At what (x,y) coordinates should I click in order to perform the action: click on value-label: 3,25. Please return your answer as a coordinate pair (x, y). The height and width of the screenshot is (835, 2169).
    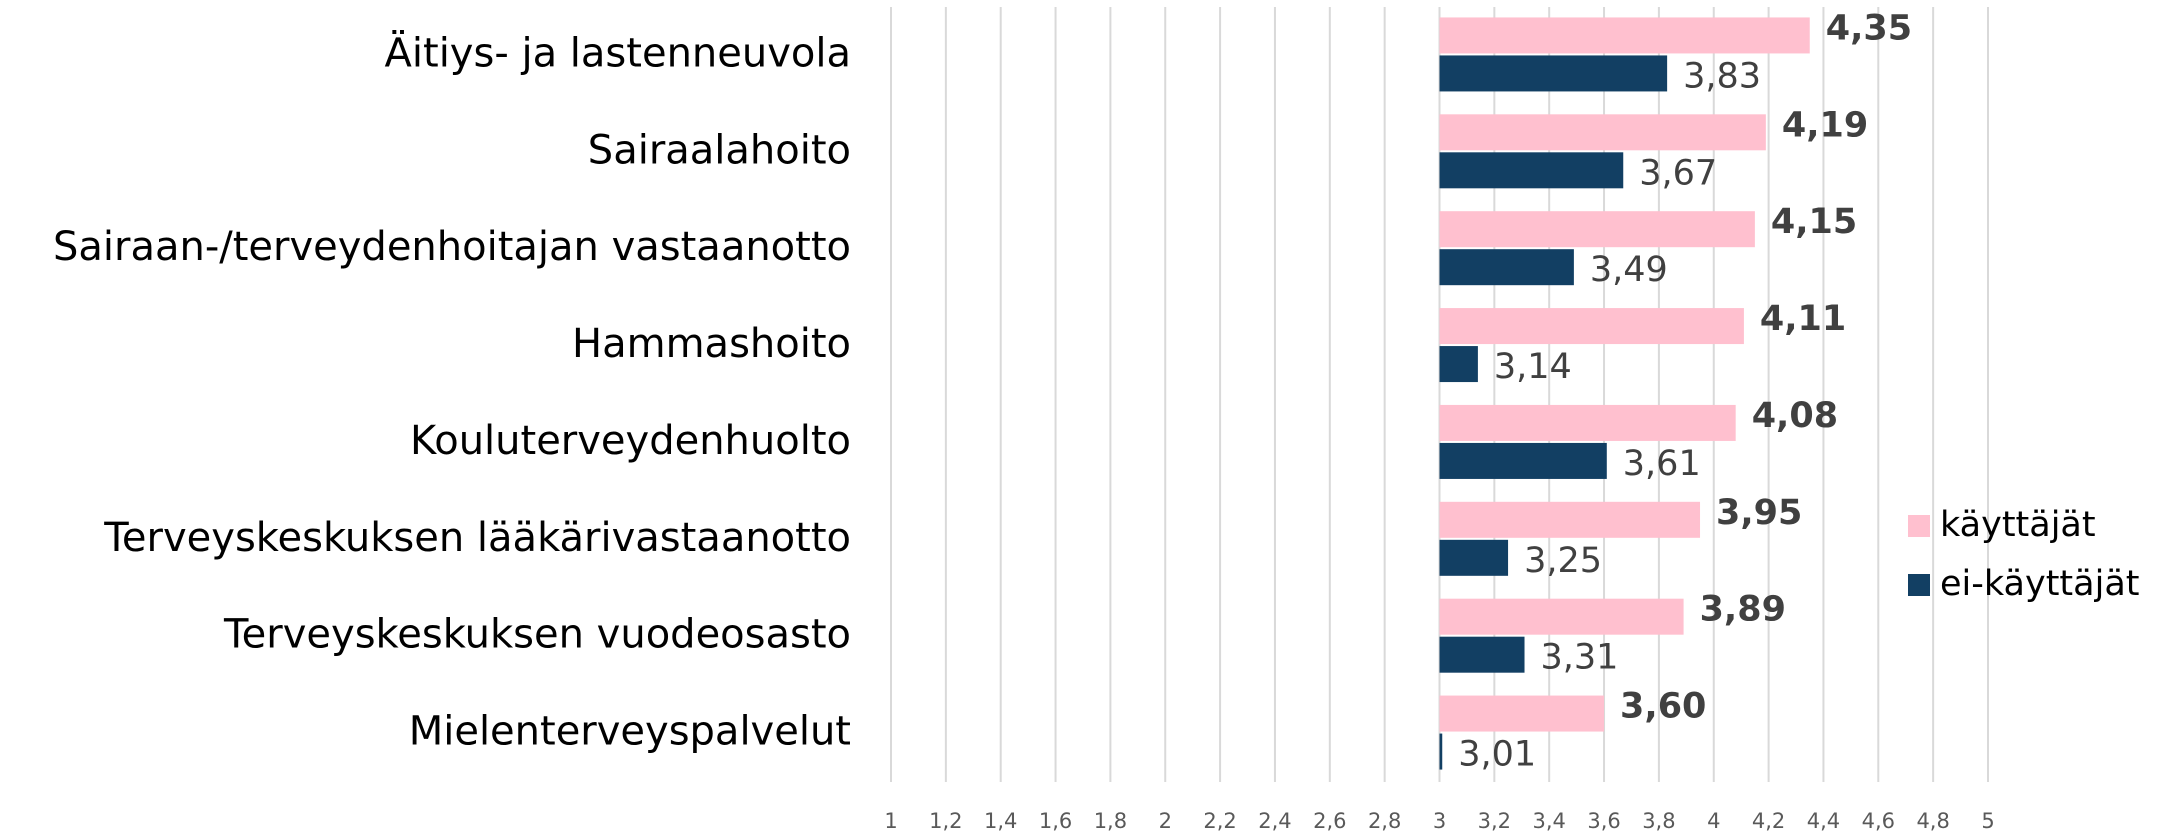
    Looking at the image, I should click on (1563, 561).